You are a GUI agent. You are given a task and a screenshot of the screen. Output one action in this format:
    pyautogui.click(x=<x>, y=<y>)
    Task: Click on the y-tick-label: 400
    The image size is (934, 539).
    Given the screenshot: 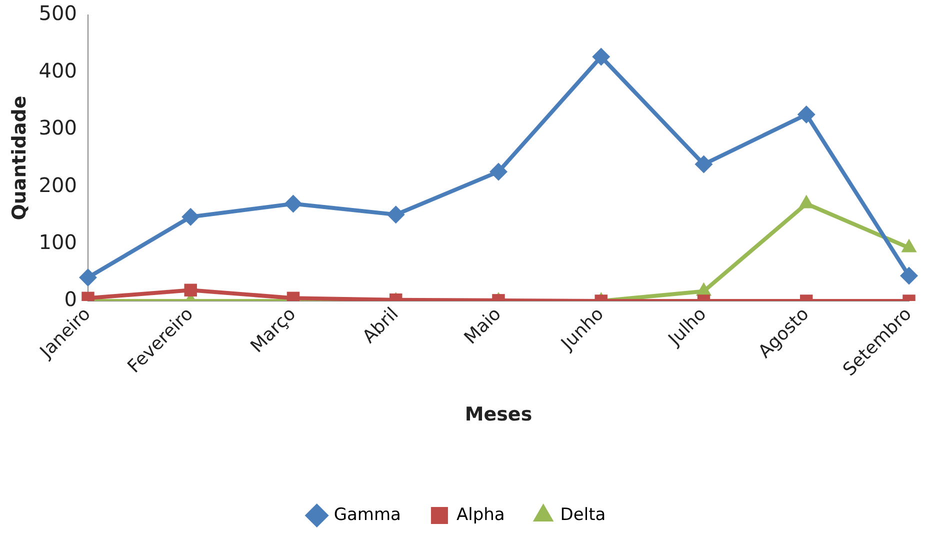 What is the action you would take?
    pyautogui.click(x=57, y=70)
    